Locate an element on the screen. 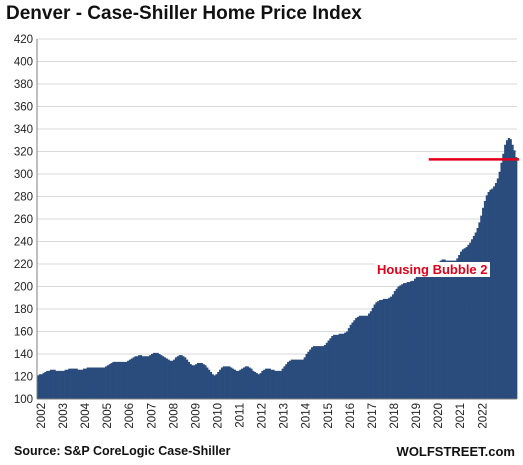  y-tick-label-280: 280 is located at coordinates (23, 198).